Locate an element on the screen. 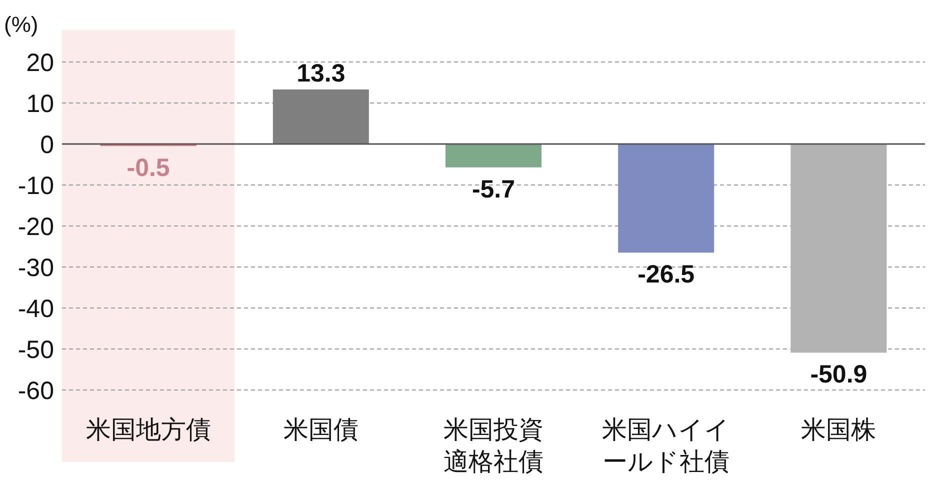 The width and height of the screenshot is (931, 487). x-tick-label: 米国投資適格社債 is located at coordinates (494, 446).